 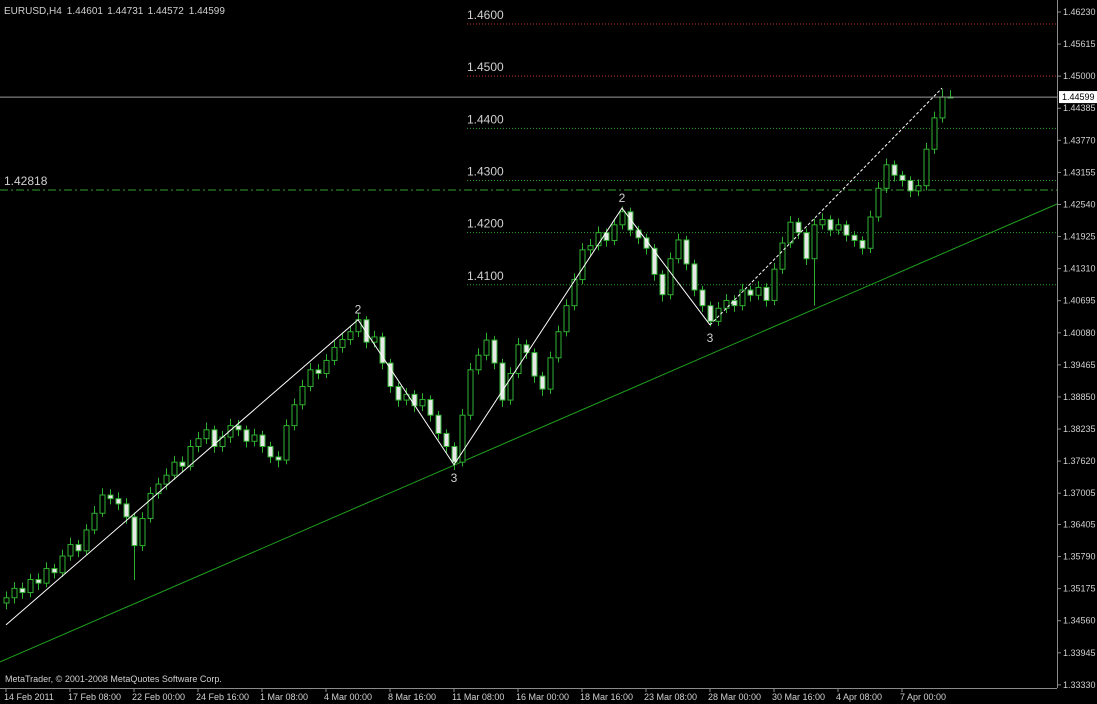 What do you see at coordinates (859, 697) in the screenshot?
I see `x-tick-label: 4 Apr 08:00` at bounding box center [859, 697].